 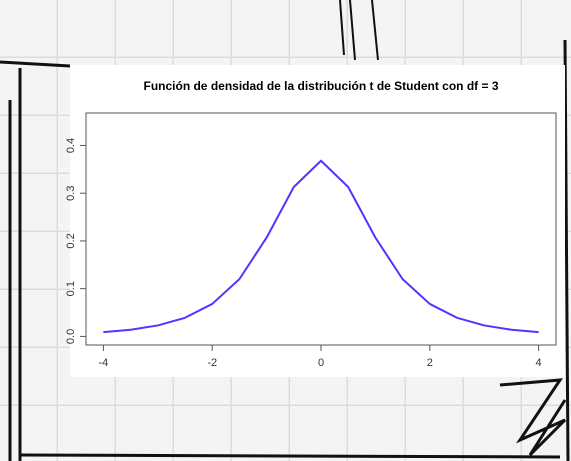 I want to click on y-tick-label: 0.2, so click(x=71, y=240).